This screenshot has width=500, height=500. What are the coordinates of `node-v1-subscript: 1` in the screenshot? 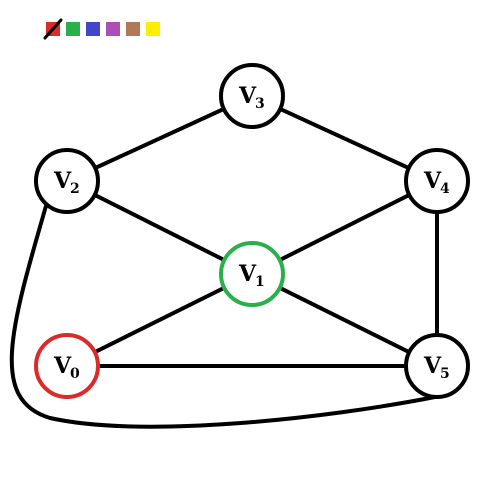 It's located at (260, 282).